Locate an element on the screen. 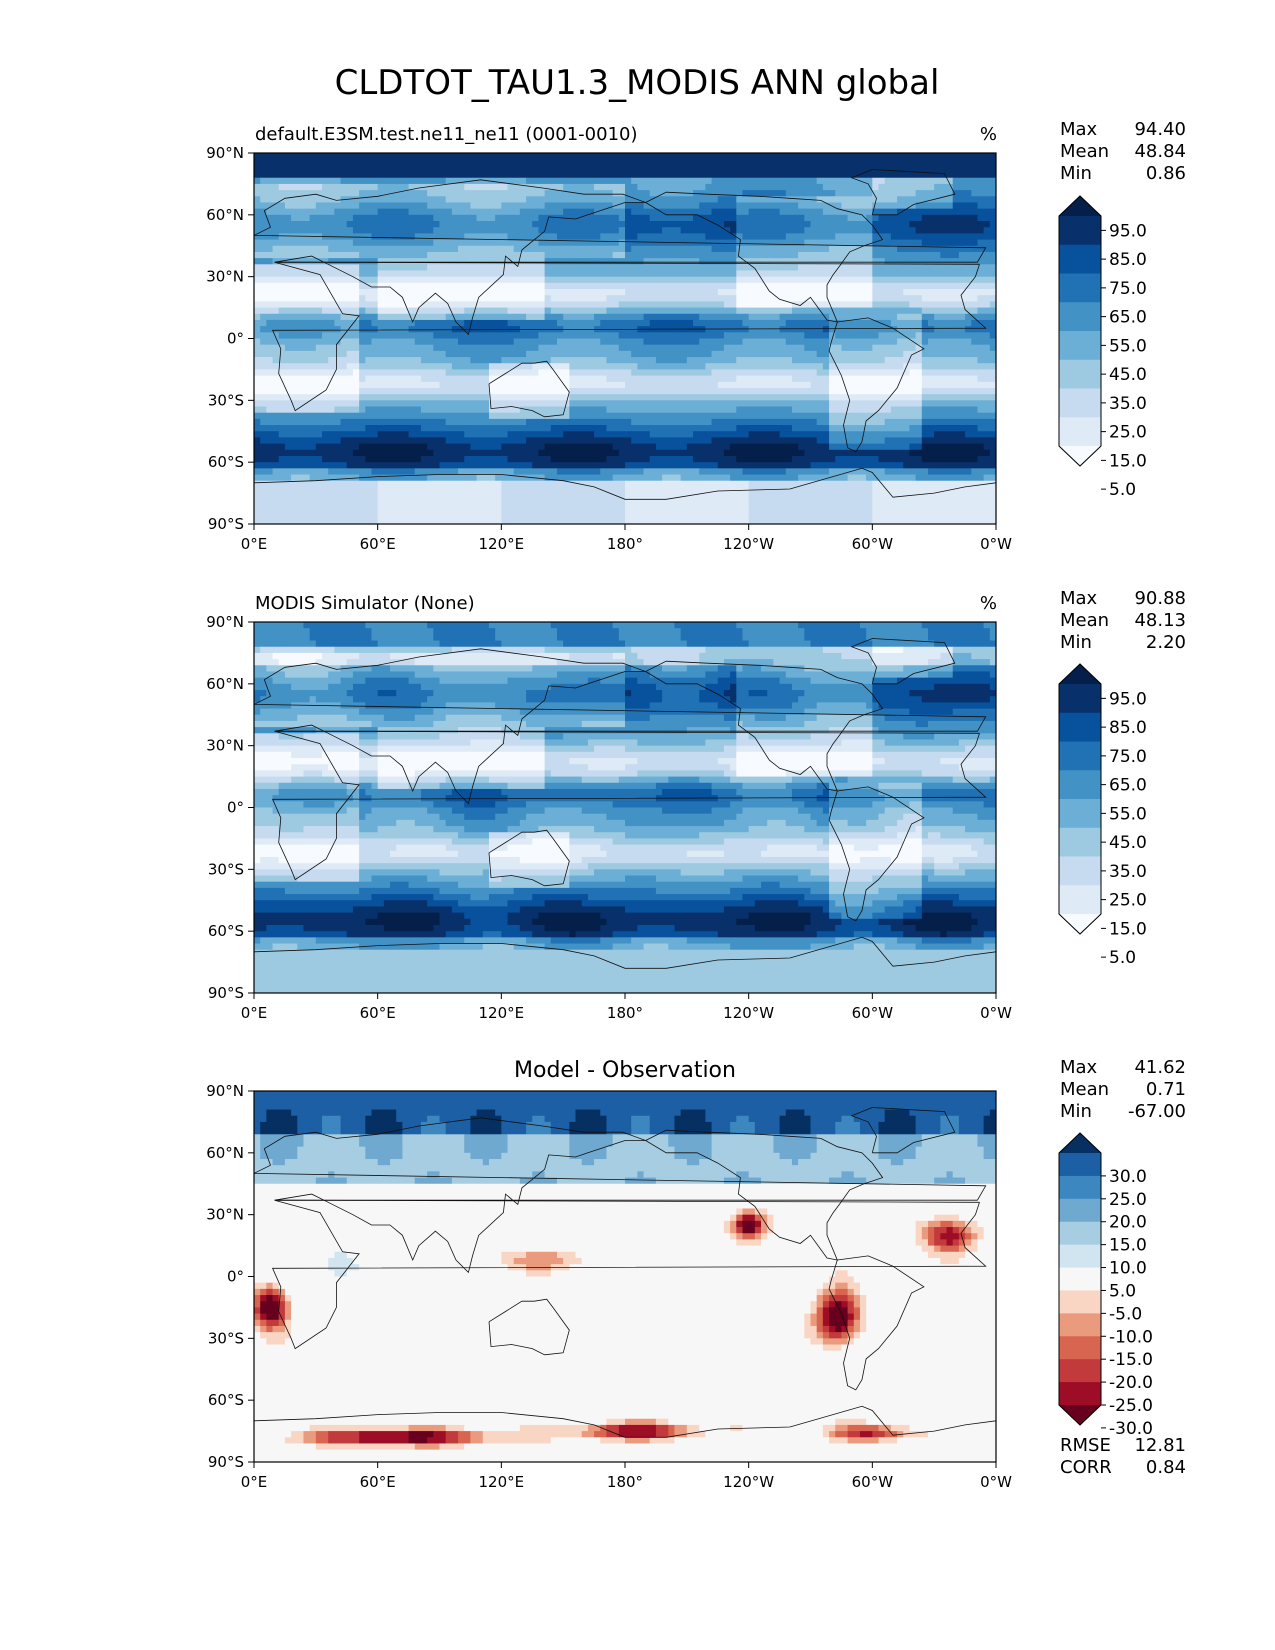 The width and height of the screenshot is (1275, 1650). colorbar-tick-label: -5.0 is located at coordinates (1125, 1314).